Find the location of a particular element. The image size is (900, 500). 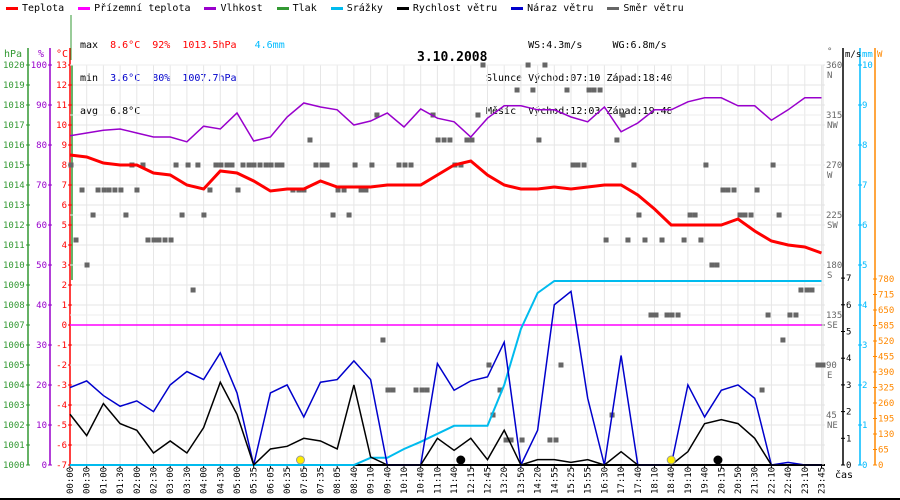

dir-compass-label: NW is located at coordinates (832, 126).